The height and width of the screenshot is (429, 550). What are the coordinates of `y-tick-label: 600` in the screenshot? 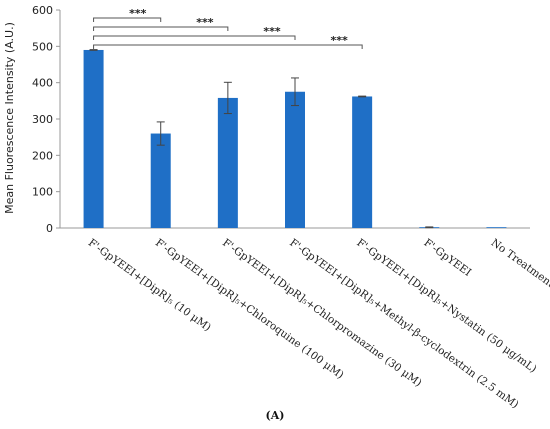 It's located at (42, 10).